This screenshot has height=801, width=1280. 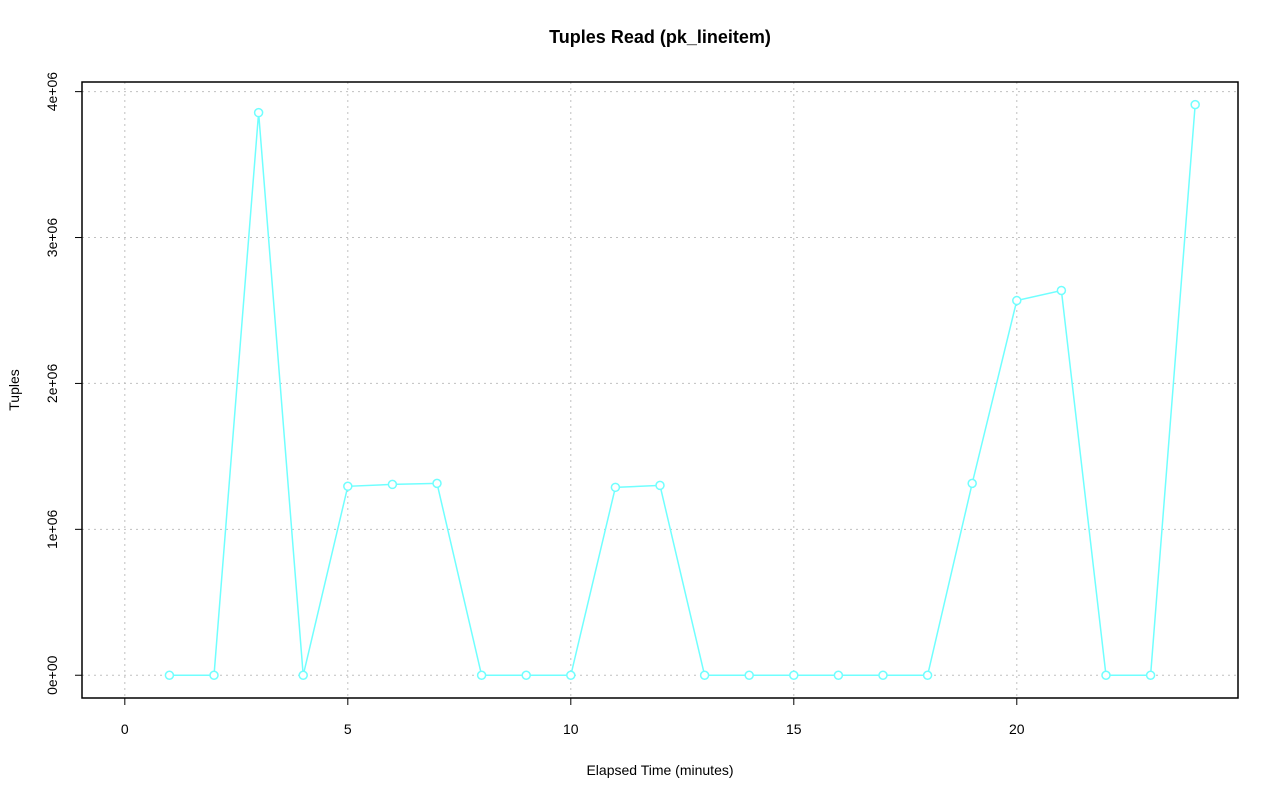 What do you see at coordinates (52, 675) in the screenshot?
I see `y-tick-label: 0e+00` at bounding box center [52, 675].